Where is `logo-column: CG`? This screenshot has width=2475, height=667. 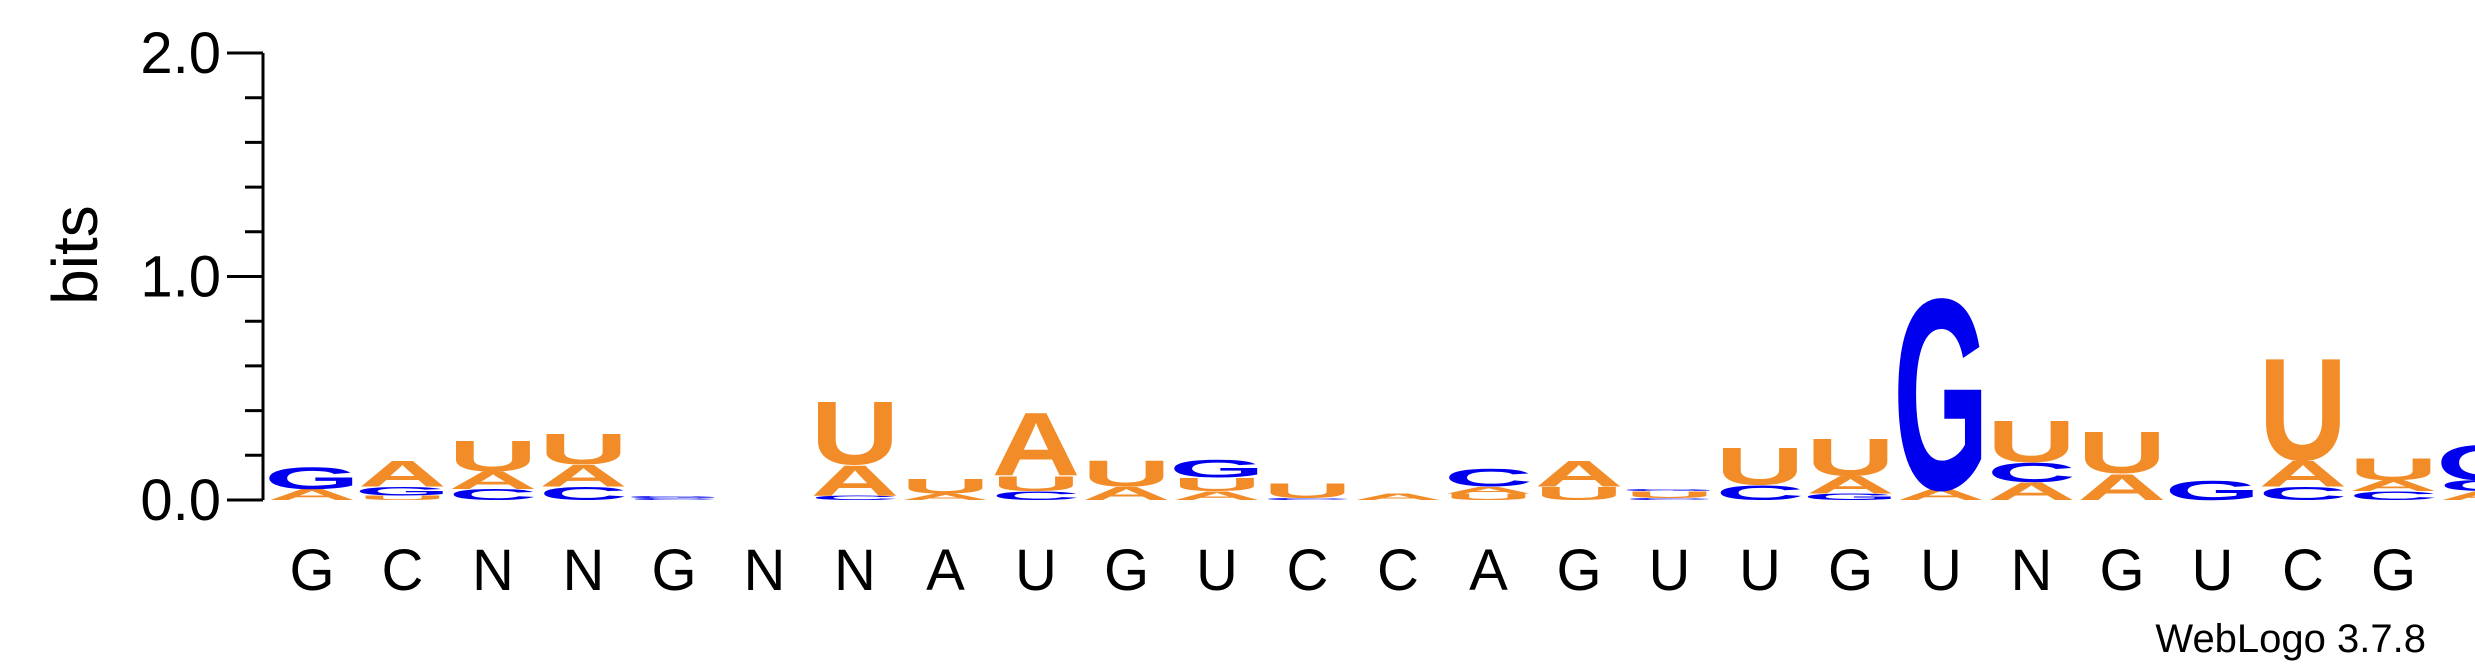 logo-column: CG is located at coordinates (674, 498).